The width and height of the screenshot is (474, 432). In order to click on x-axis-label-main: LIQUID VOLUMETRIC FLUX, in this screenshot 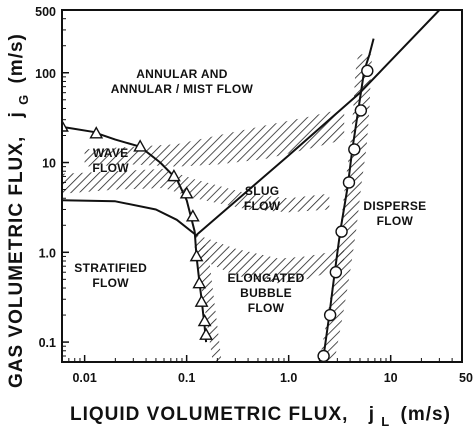, I will do `click(209, 414)`.